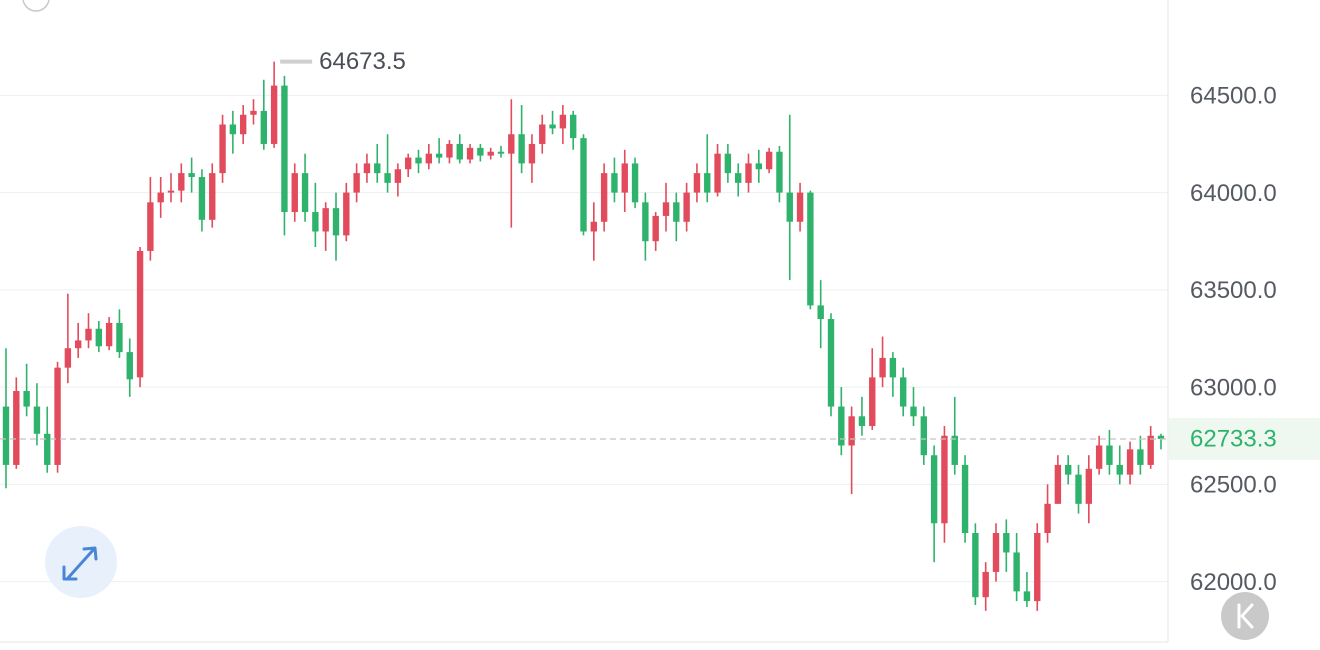 The width and height of the screenshot is (1320, 650). I want to click on menu-icon, so click(36, 6).